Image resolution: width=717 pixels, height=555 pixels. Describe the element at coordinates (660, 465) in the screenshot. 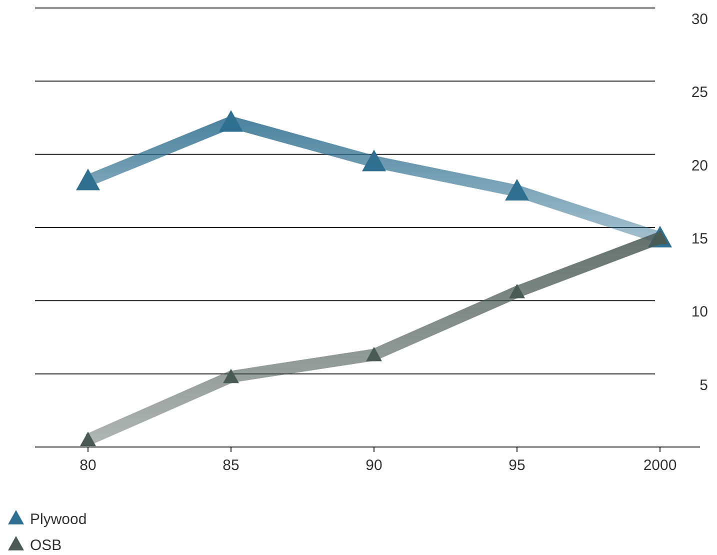

I see `x-tick-label: 2000` at that location.